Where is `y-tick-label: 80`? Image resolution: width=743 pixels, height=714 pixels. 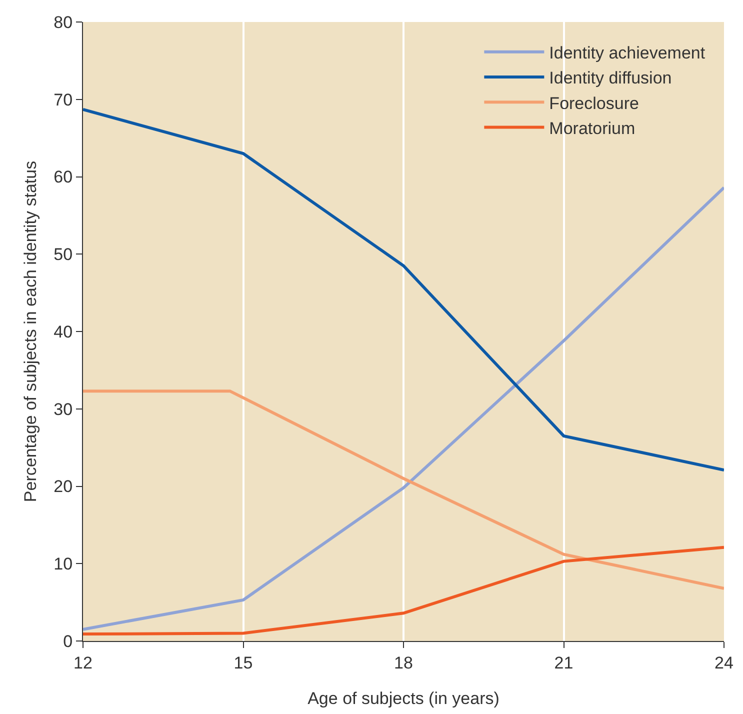
y-tick-label: 80 is located at coordinates (63, 22).